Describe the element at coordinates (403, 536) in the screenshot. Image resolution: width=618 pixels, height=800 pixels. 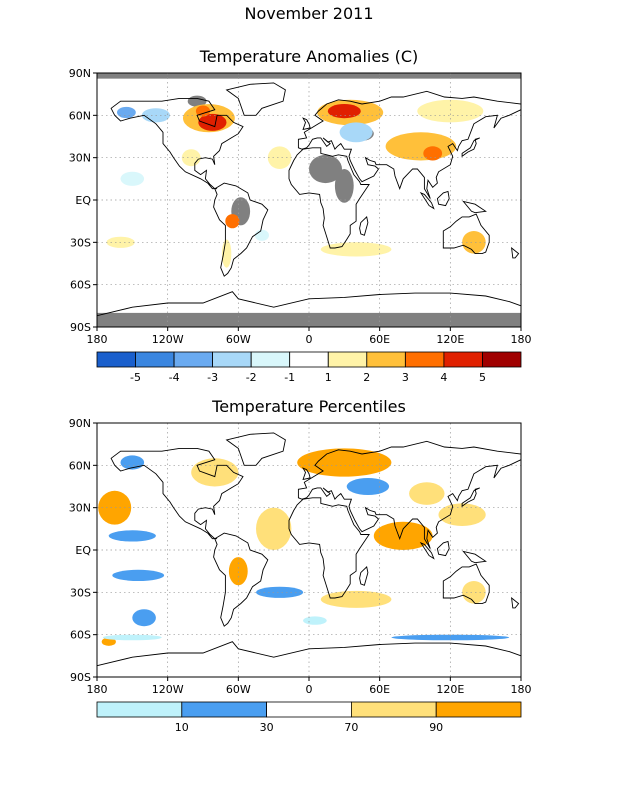
I see `pct-indian-ocean` at that location.